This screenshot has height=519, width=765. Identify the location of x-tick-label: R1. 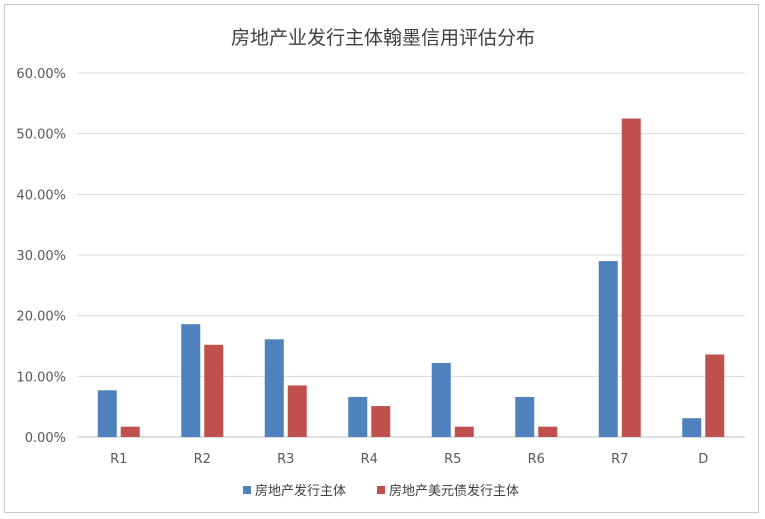
(118, 459).